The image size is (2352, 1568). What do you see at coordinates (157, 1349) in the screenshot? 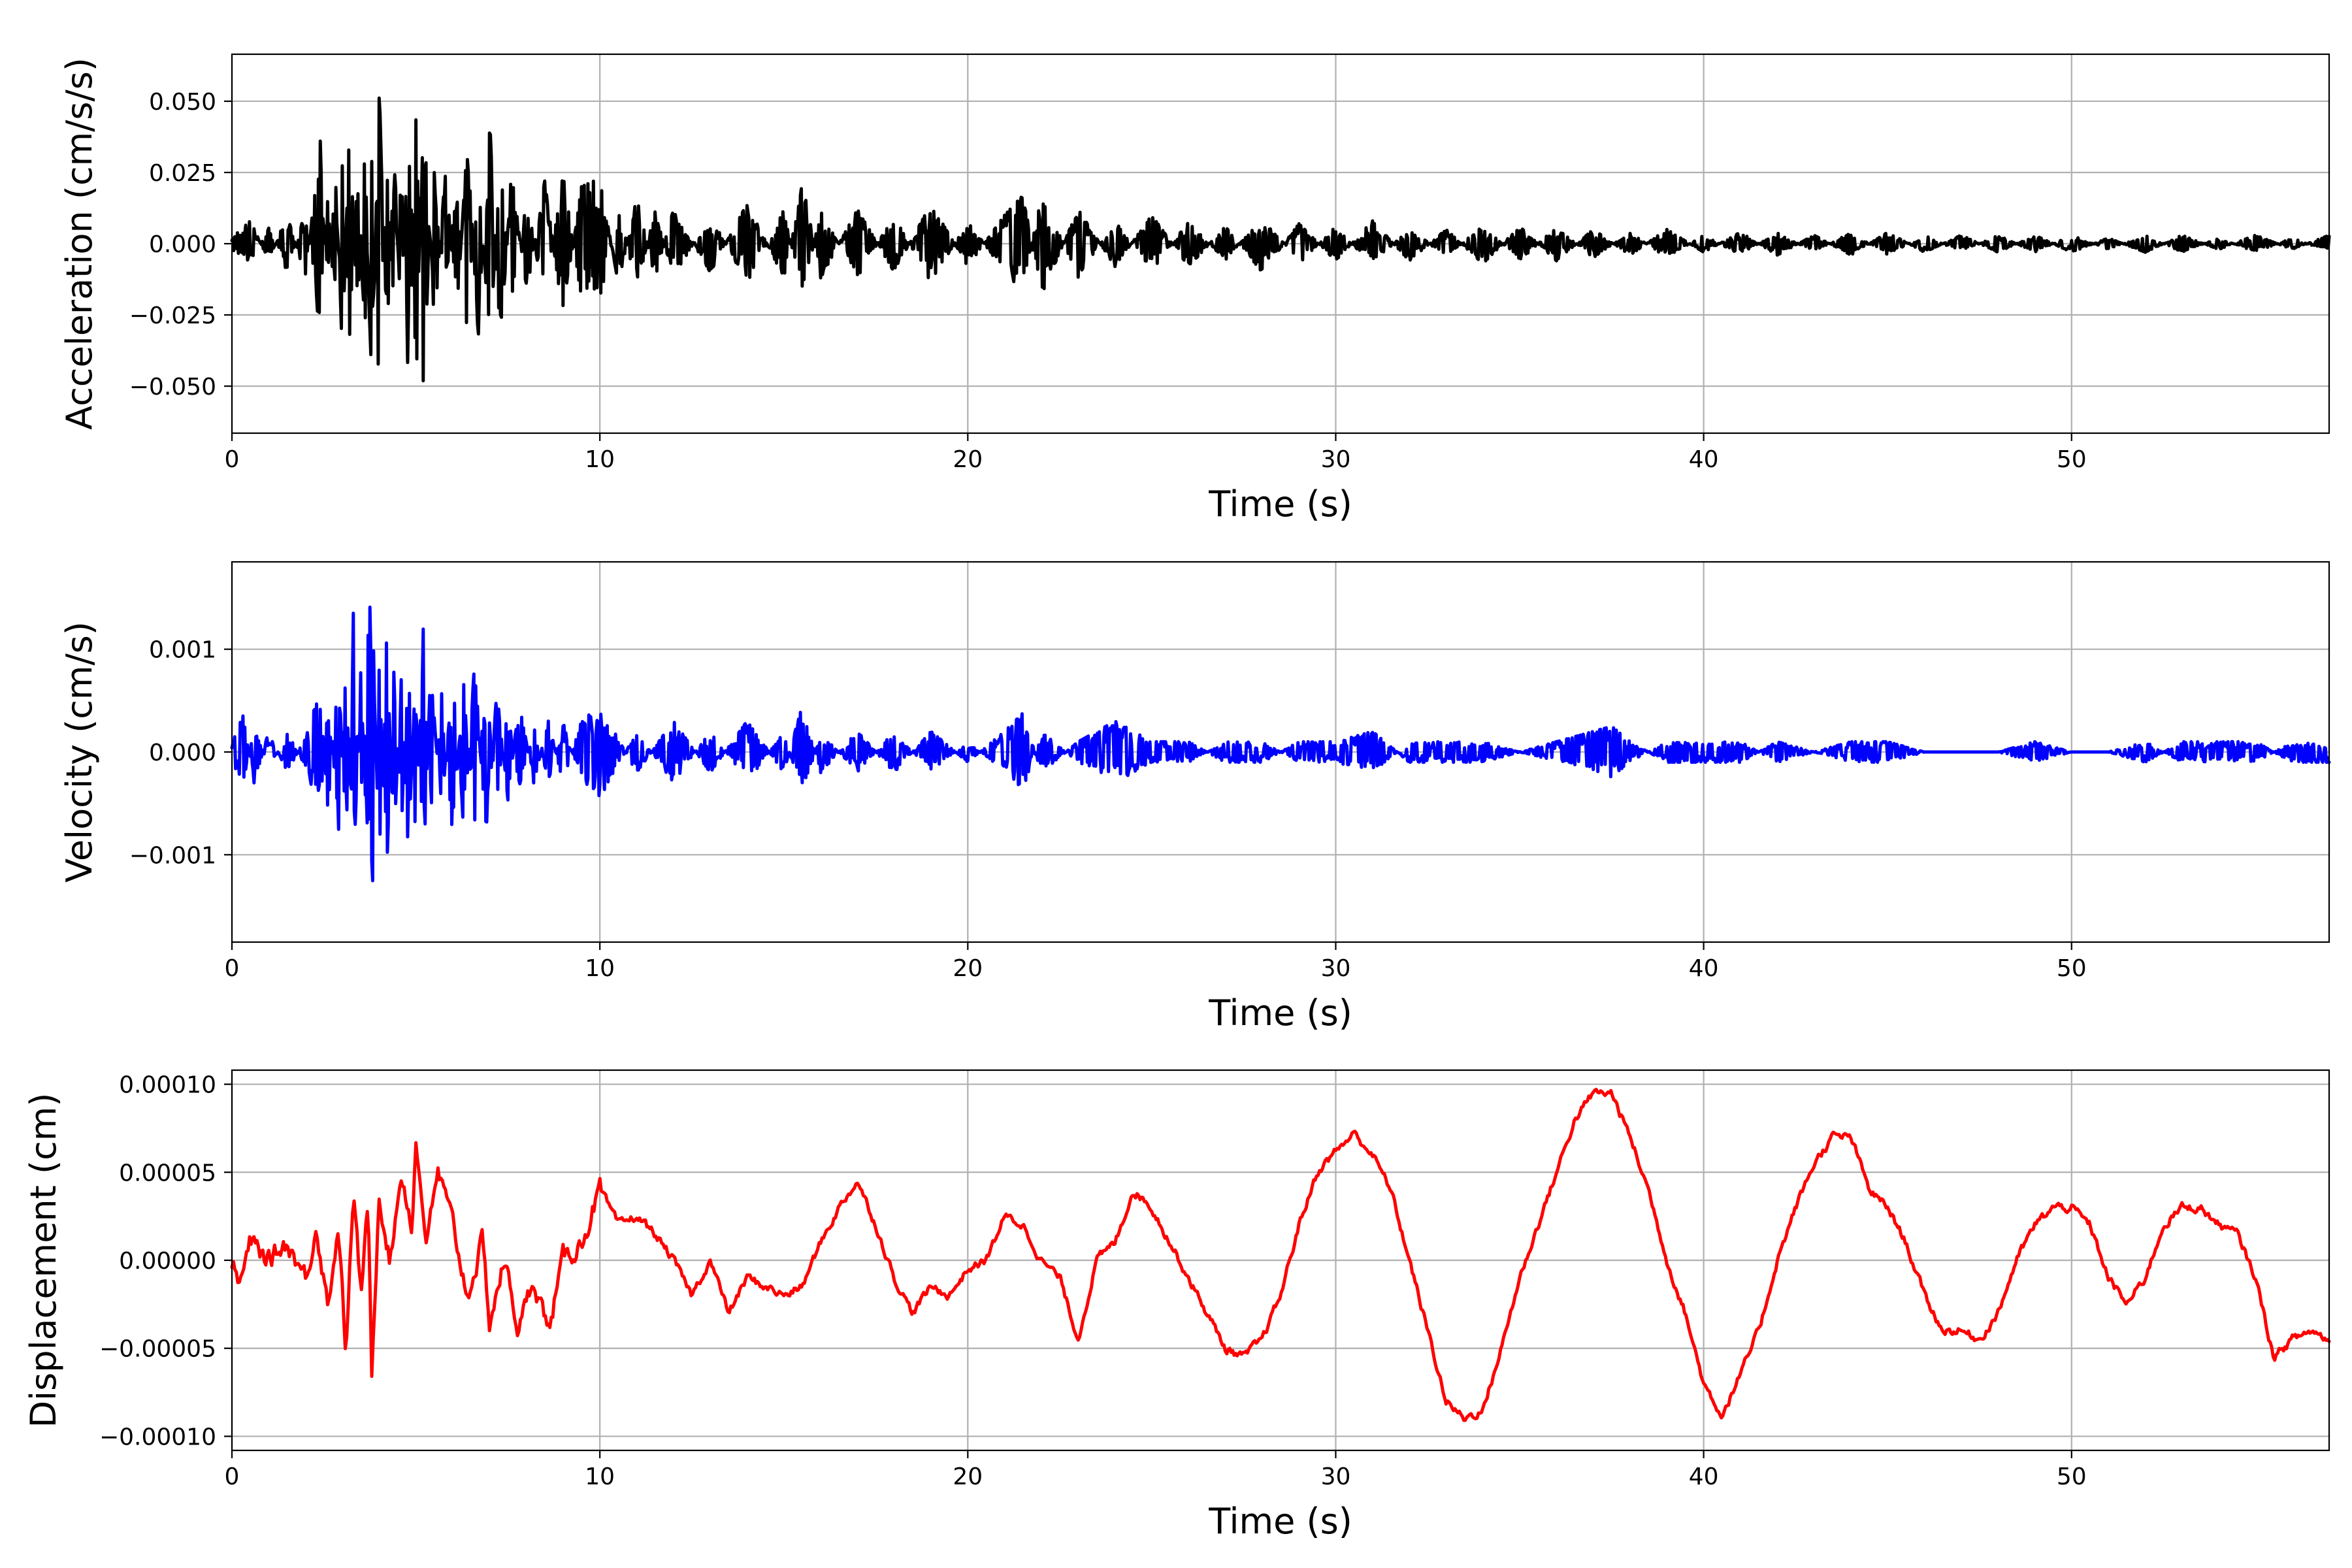
I see `displacement-y-tick-label: −0.00005` at bounding box center [157, 1349].